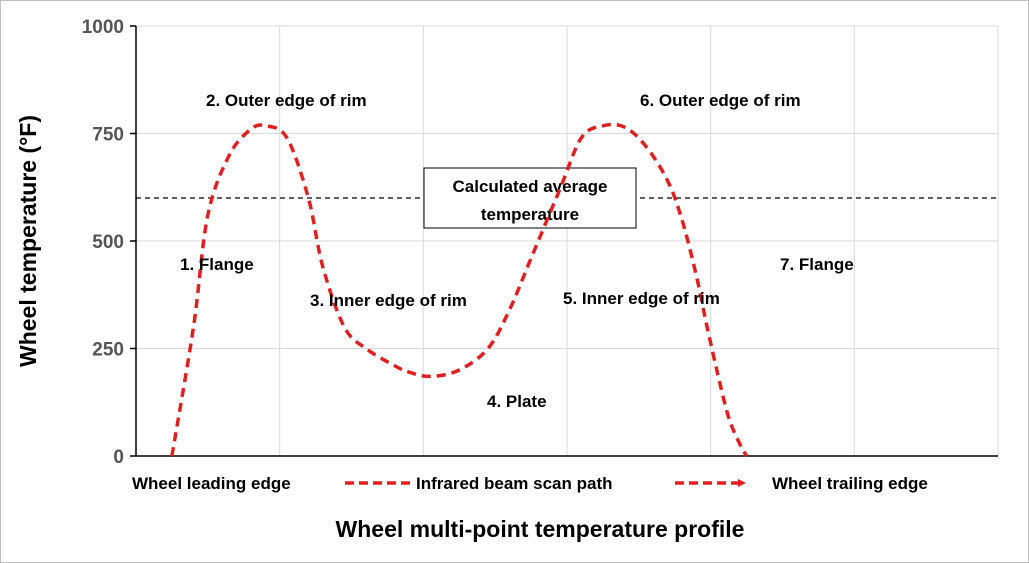 Image resolution: width=1029 pixels, height=563 pixels. What do you see at coordinates (108, 135) in the screenshot?
I see `y-tick-label: 750` at bounding box center [108, 135].